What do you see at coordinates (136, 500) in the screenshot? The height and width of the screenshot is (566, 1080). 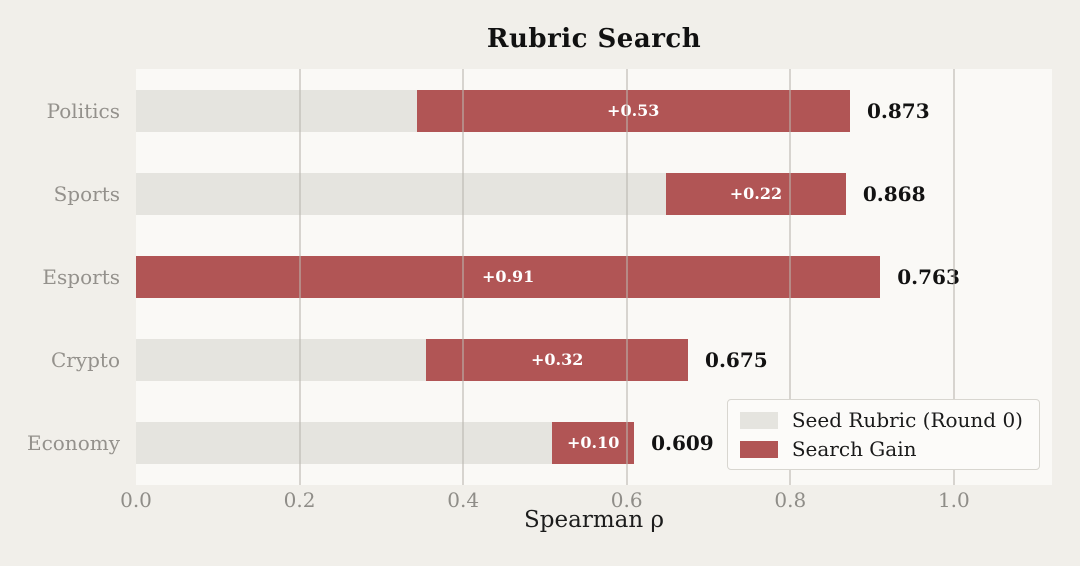 I see `x-tick-label: 0.0` at bounding box center [136, 500].